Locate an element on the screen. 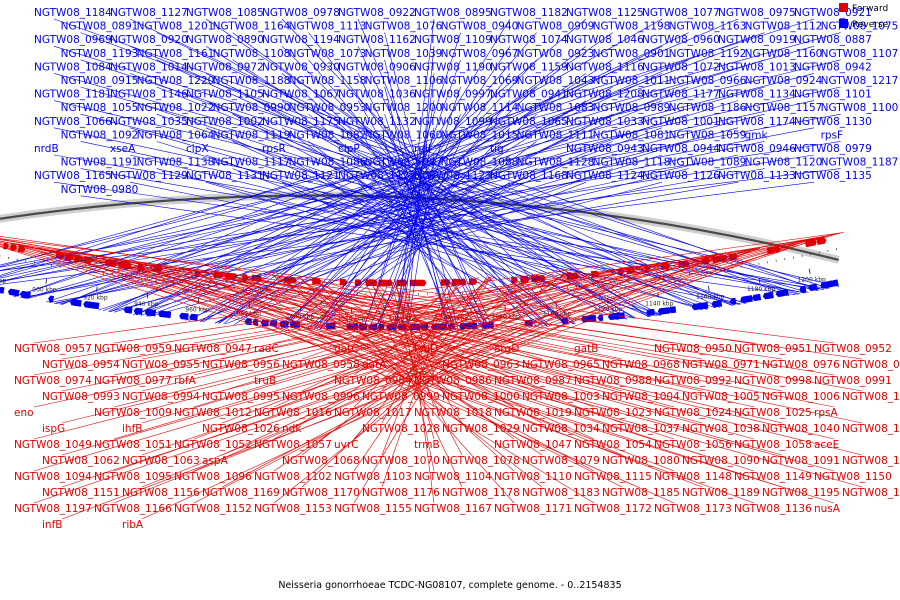 This screenshot has height=600, width=900. forward-gene-label: NGTW08_1102 is located at coordinates (293, 477).